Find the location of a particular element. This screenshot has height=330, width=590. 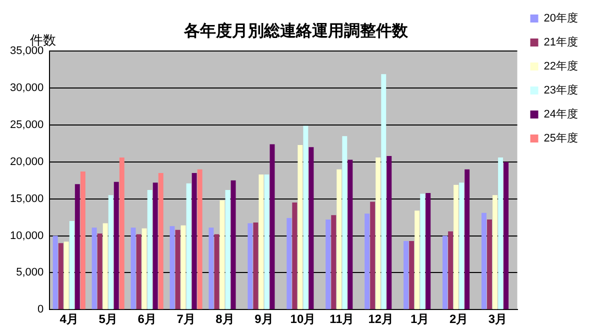

legend-label: 21年度 is located at coordinates (561, 42).